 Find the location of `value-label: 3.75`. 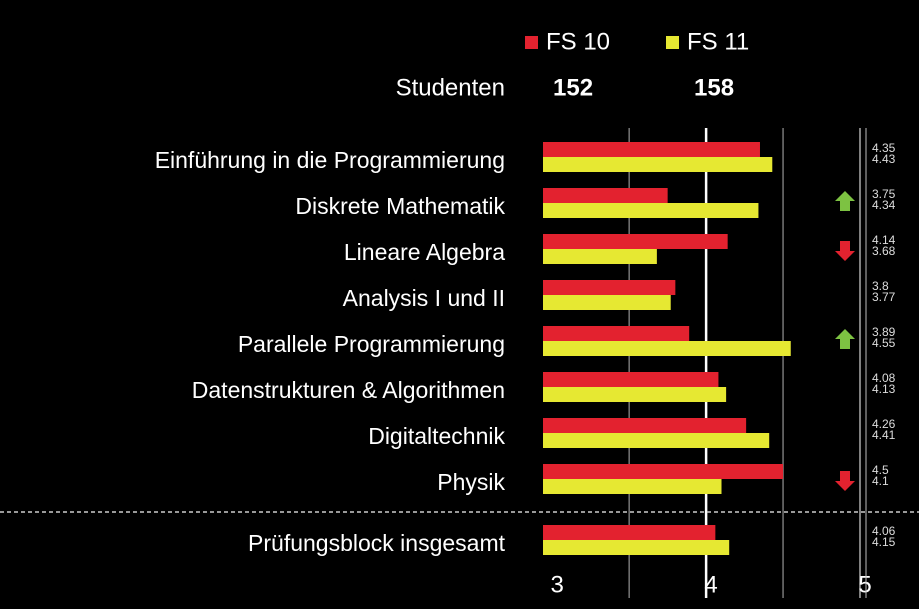

value-label: 3.75 is located at coordinates (884, 194).